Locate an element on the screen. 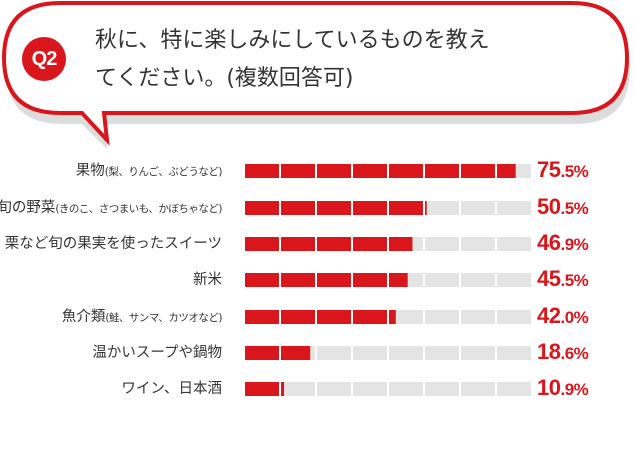 The image size is (634, 450). chart-row: 新米 45.5% is located at coordinates (317, 278).